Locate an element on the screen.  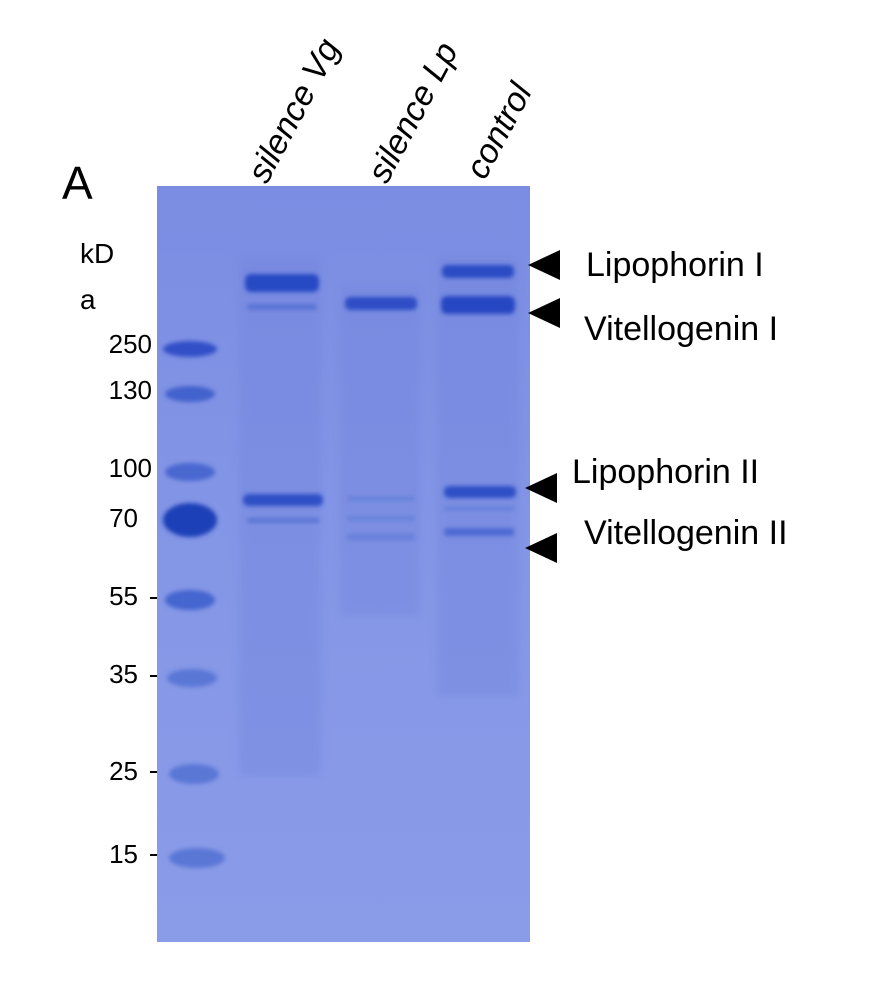
unit-label-a: a is located at coordinates (88, 299).